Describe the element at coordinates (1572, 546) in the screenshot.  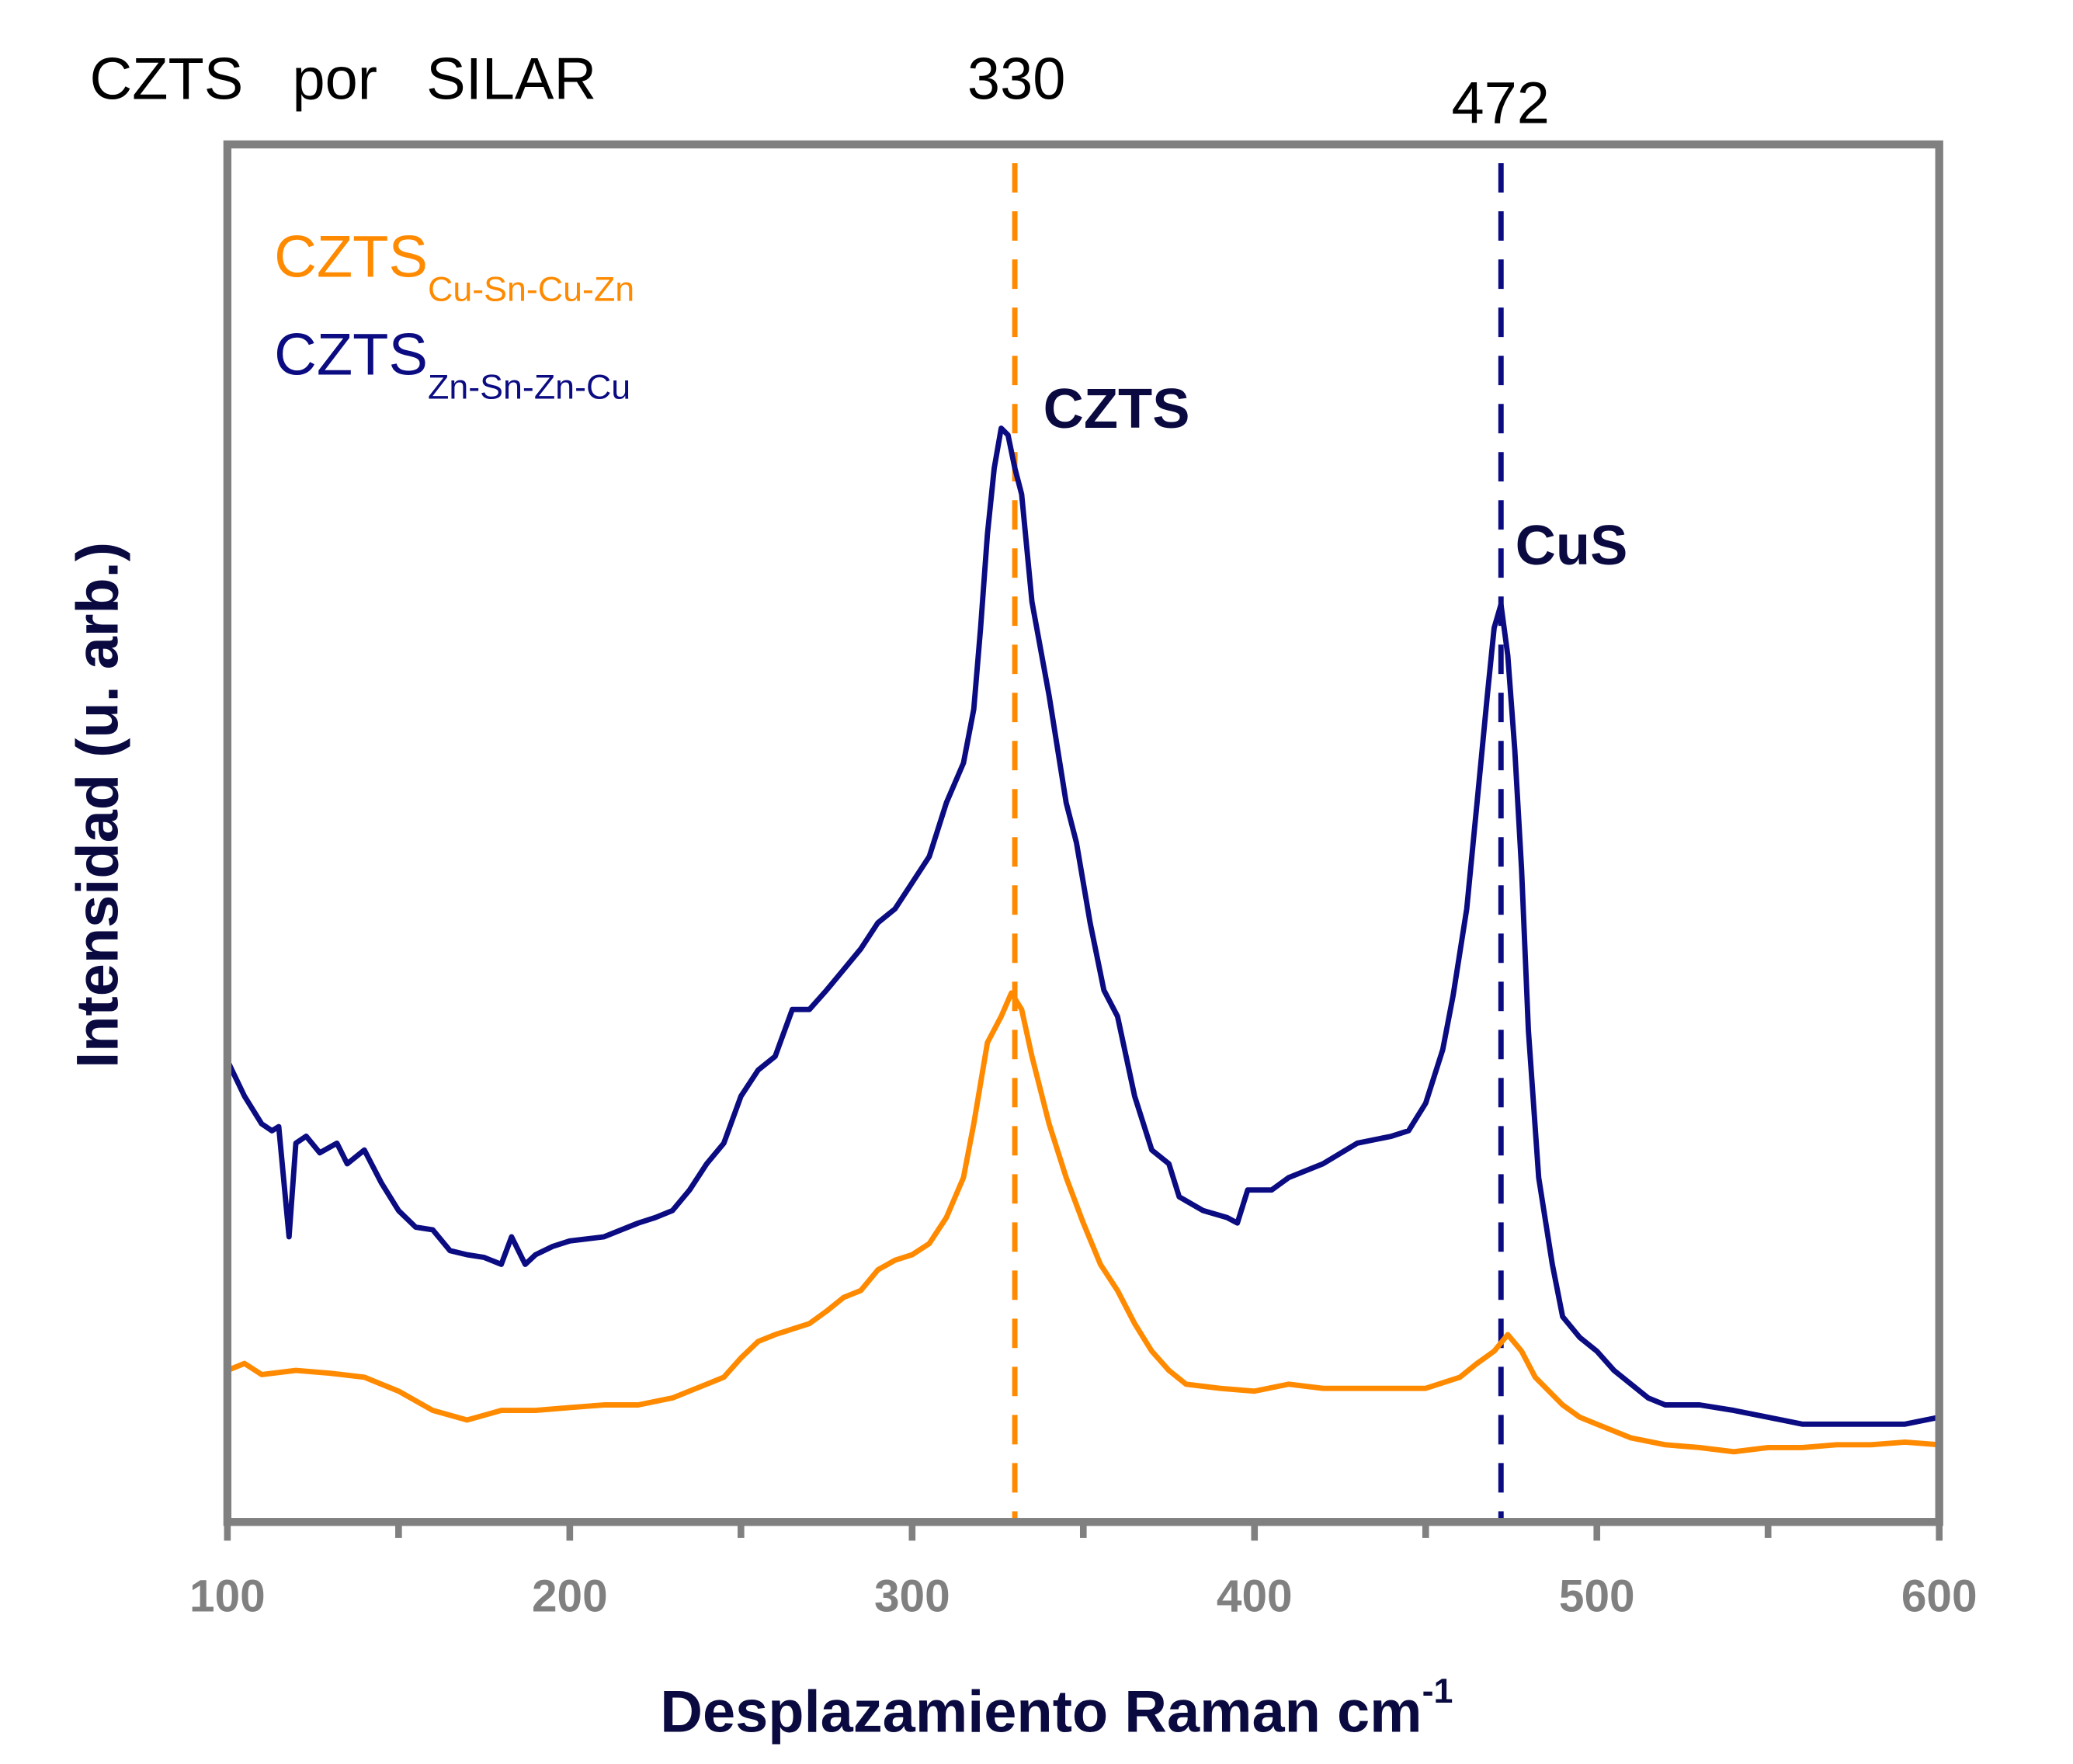
I see `annotation-cus: CuS` at that location.